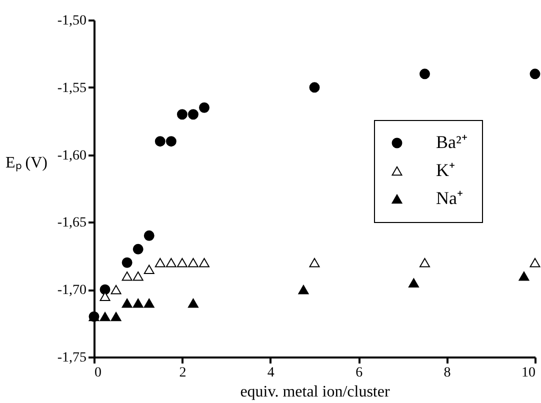 This screenshot has height=403, width=541. I want to click on x-tick-label: 0, so click(98, 373).